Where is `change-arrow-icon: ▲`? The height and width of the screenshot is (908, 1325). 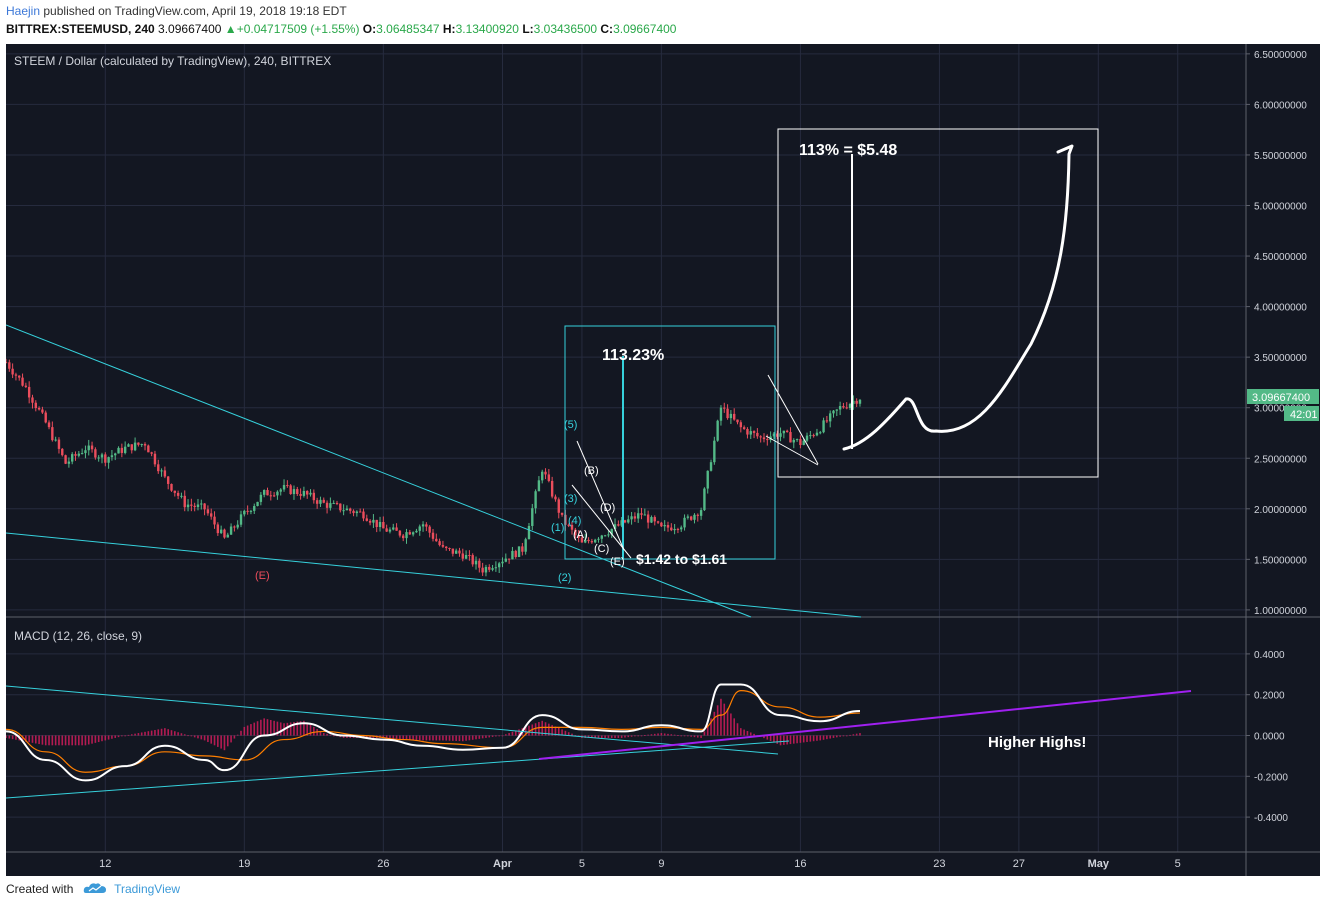
change-arrow-icon: ▲ is located at coordinates (230, 29).